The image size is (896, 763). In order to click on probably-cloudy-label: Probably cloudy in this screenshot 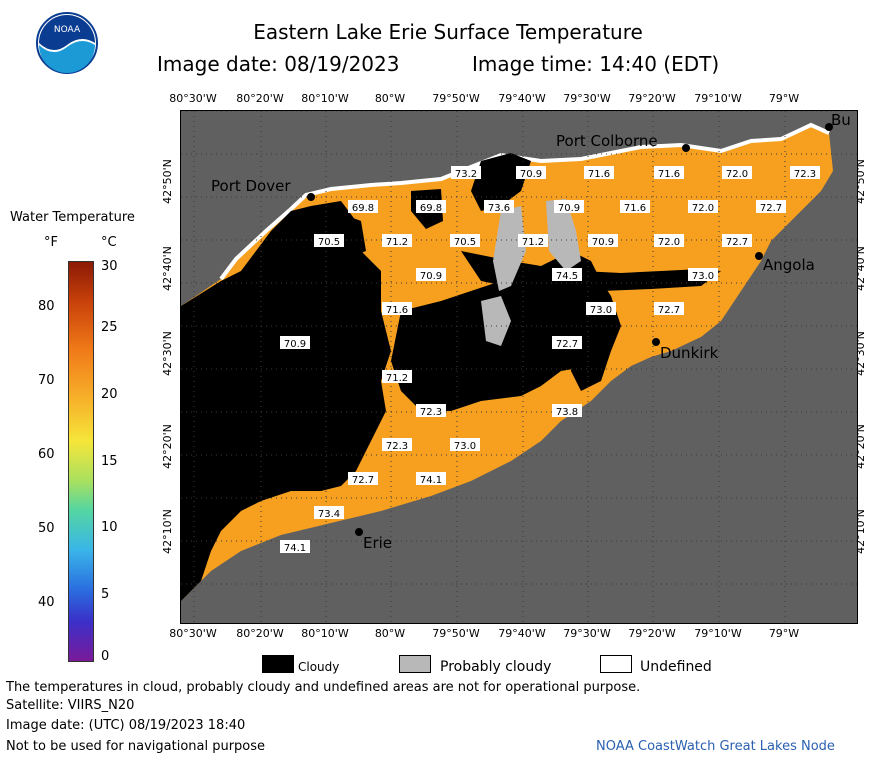, I will do `click(496, 667)`.